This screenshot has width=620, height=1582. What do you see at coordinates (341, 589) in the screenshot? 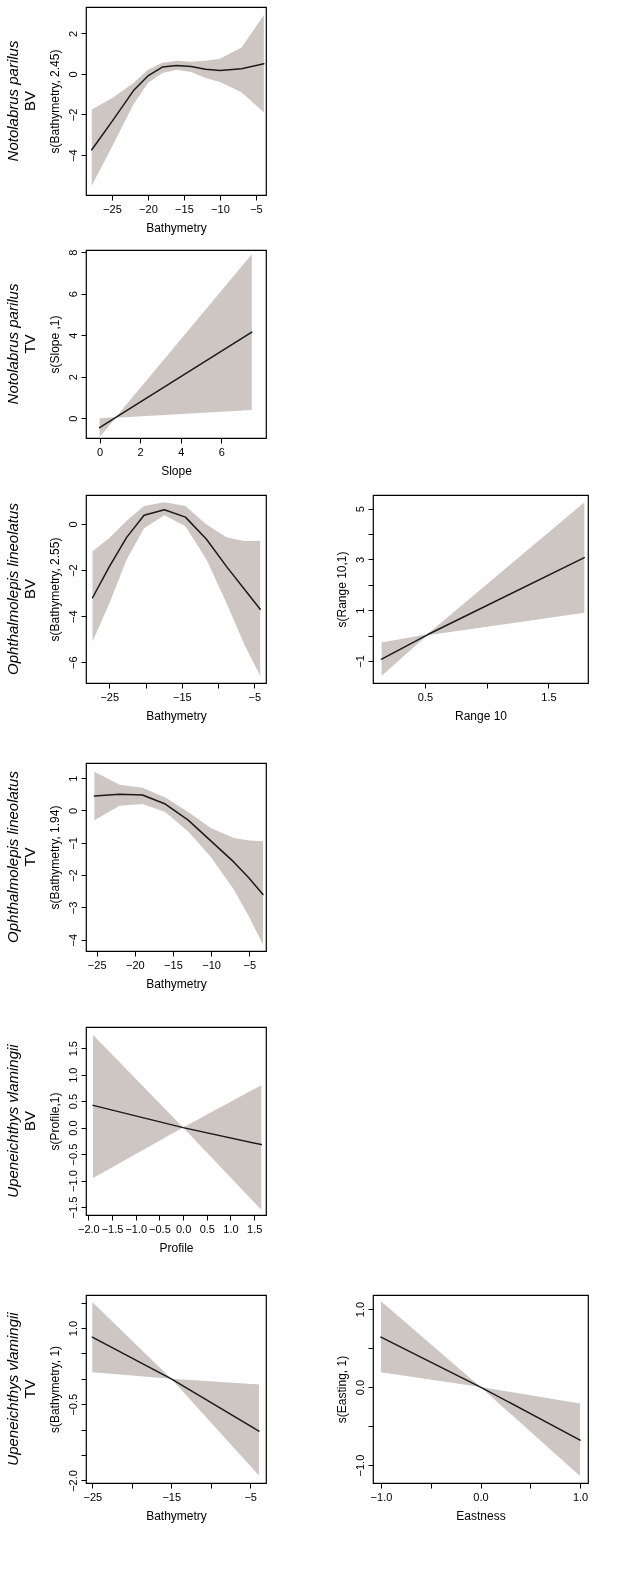
I see `y-axis-title: s(Range 10,1)` at bounding box center [341, 589].